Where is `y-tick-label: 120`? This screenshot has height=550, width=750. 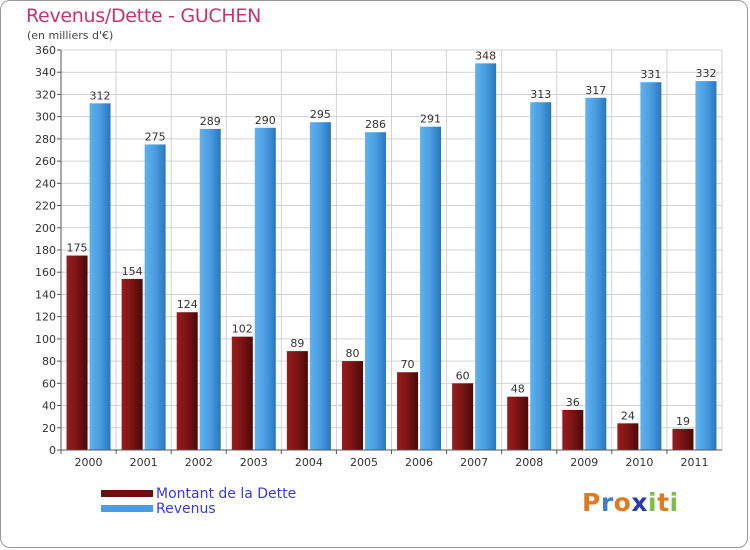 y-tick-label: 120 is located at coordinates (45, 317).